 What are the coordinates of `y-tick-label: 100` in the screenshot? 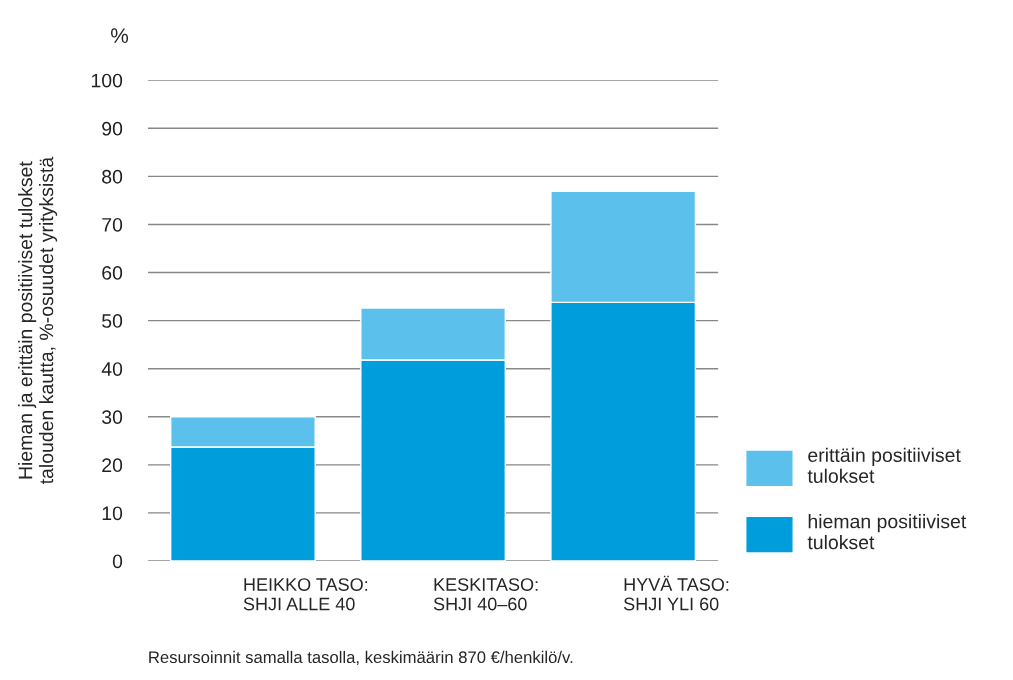 It's located at (107, 80).